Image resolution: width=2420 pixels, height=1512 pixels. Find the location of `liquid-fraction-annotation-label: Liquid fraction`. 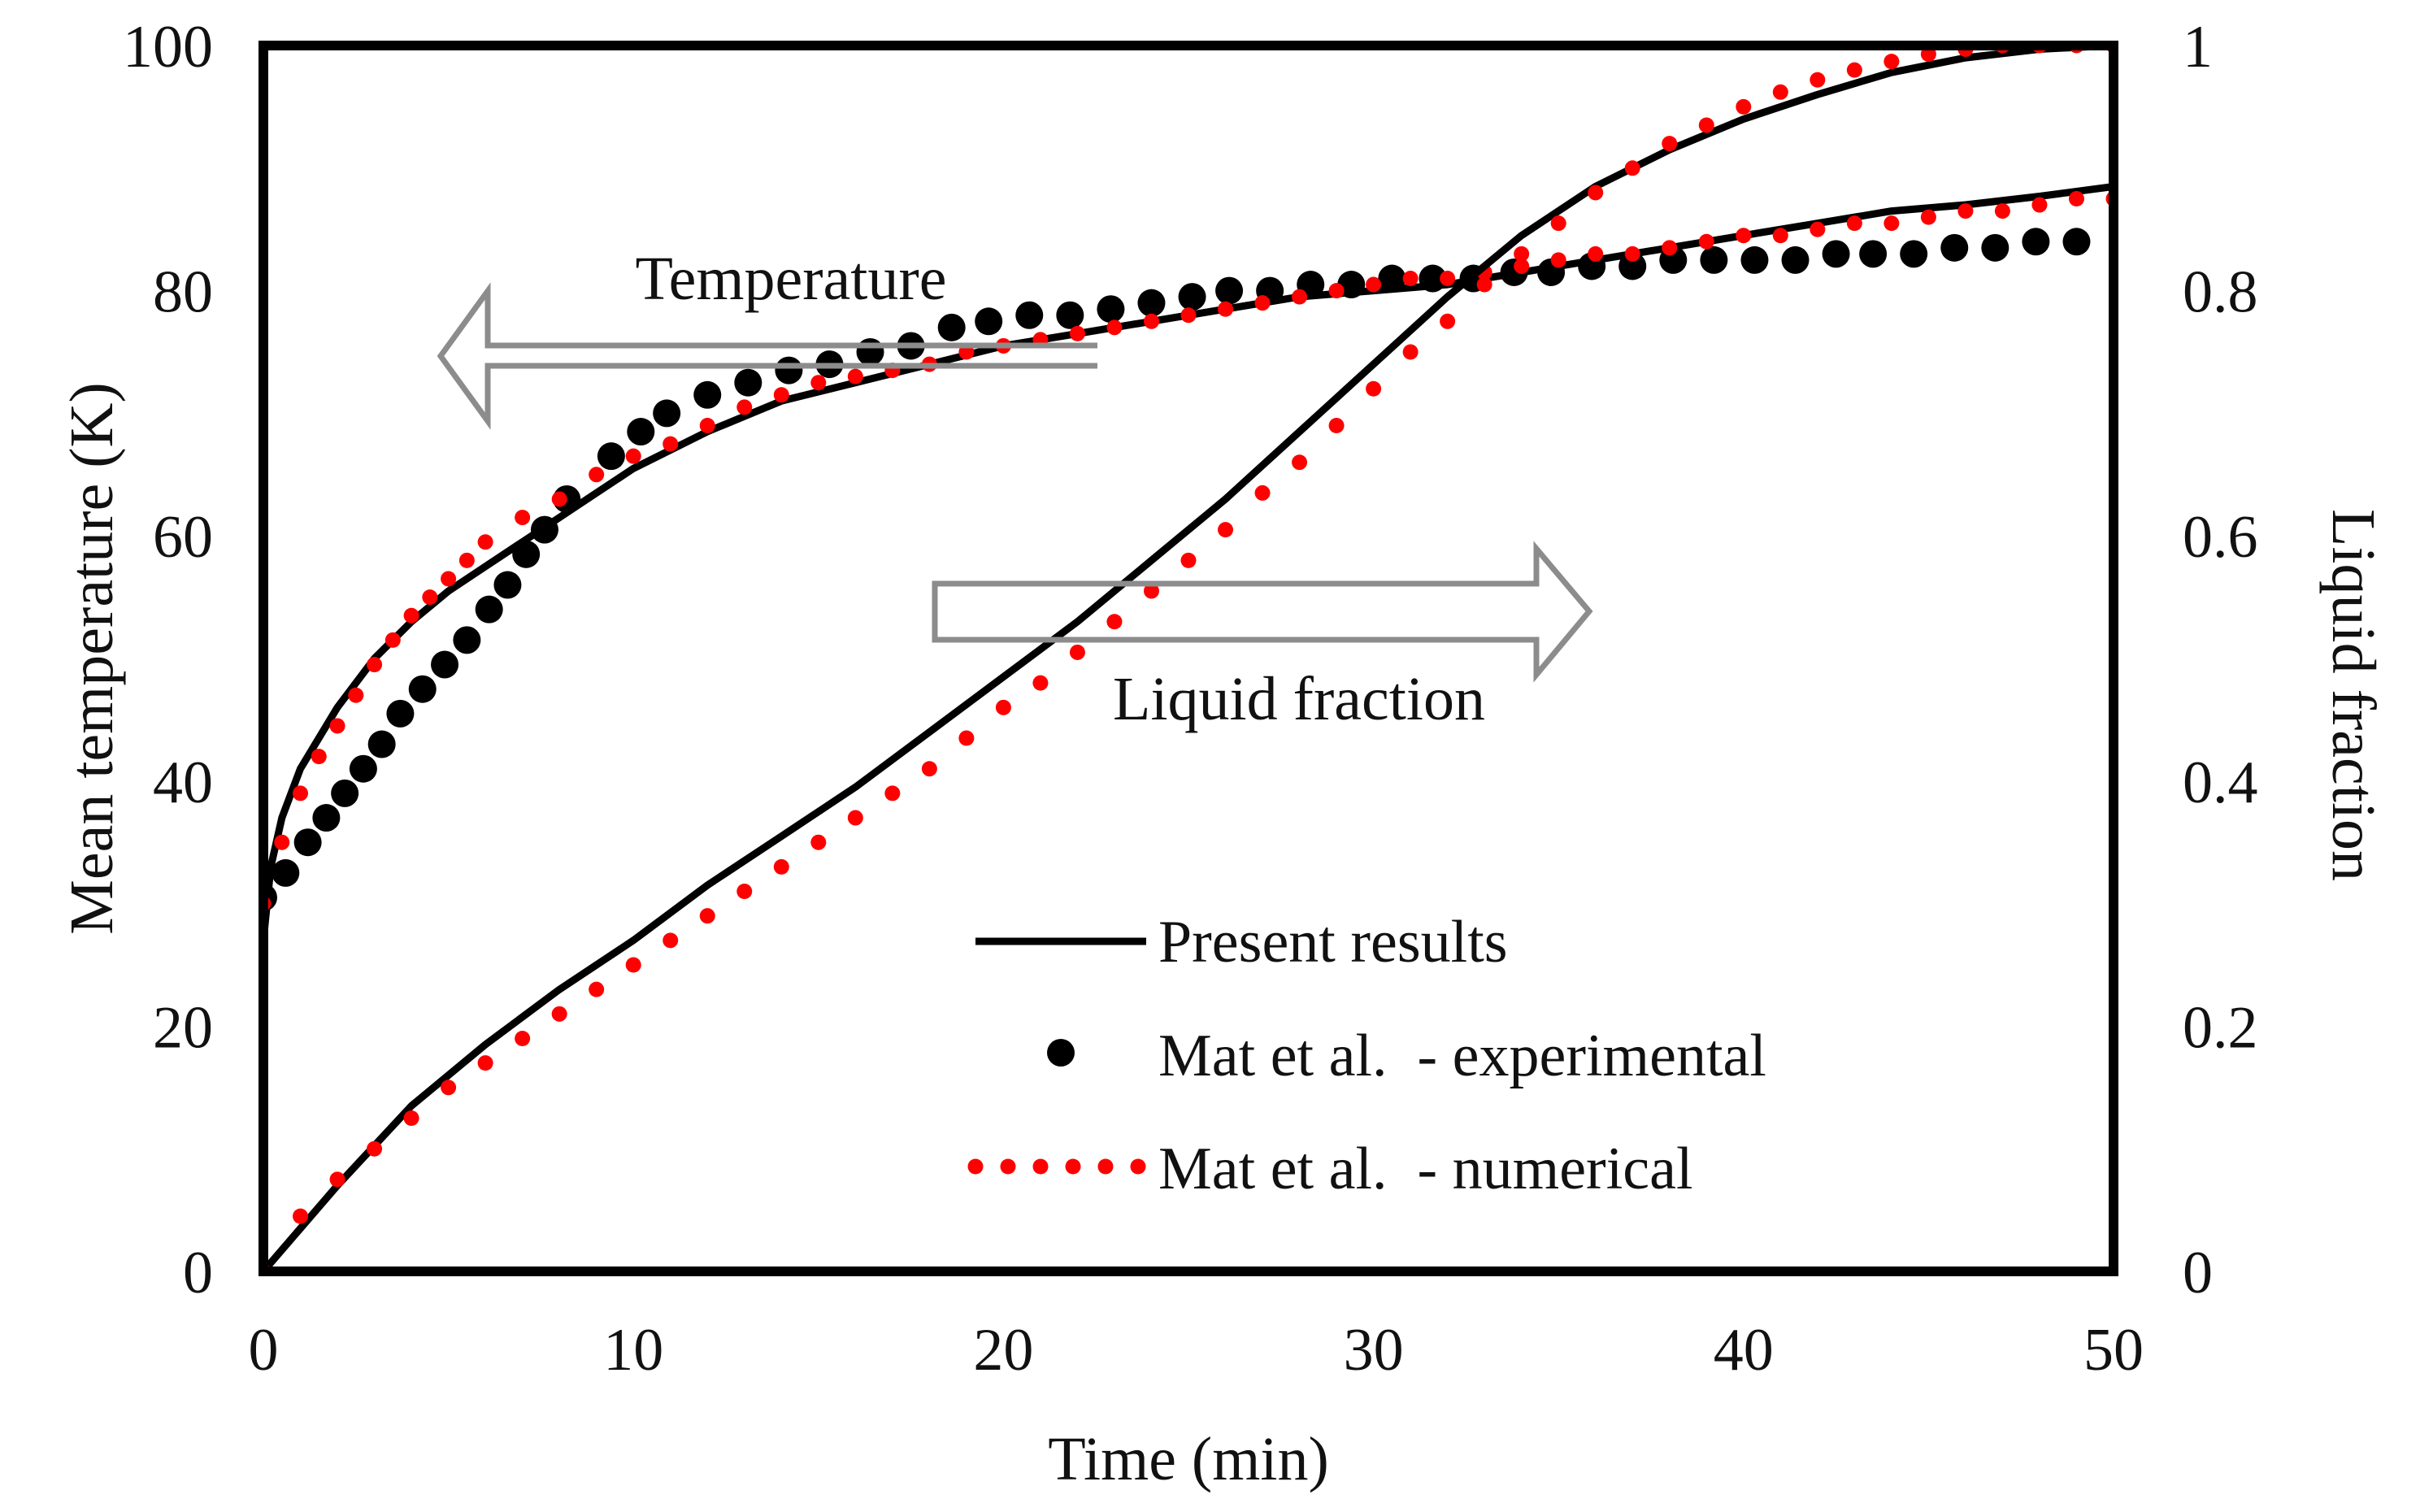

liquid-fraction-annotation-label: Liquid fraction is located at coordinates (1299, 699).